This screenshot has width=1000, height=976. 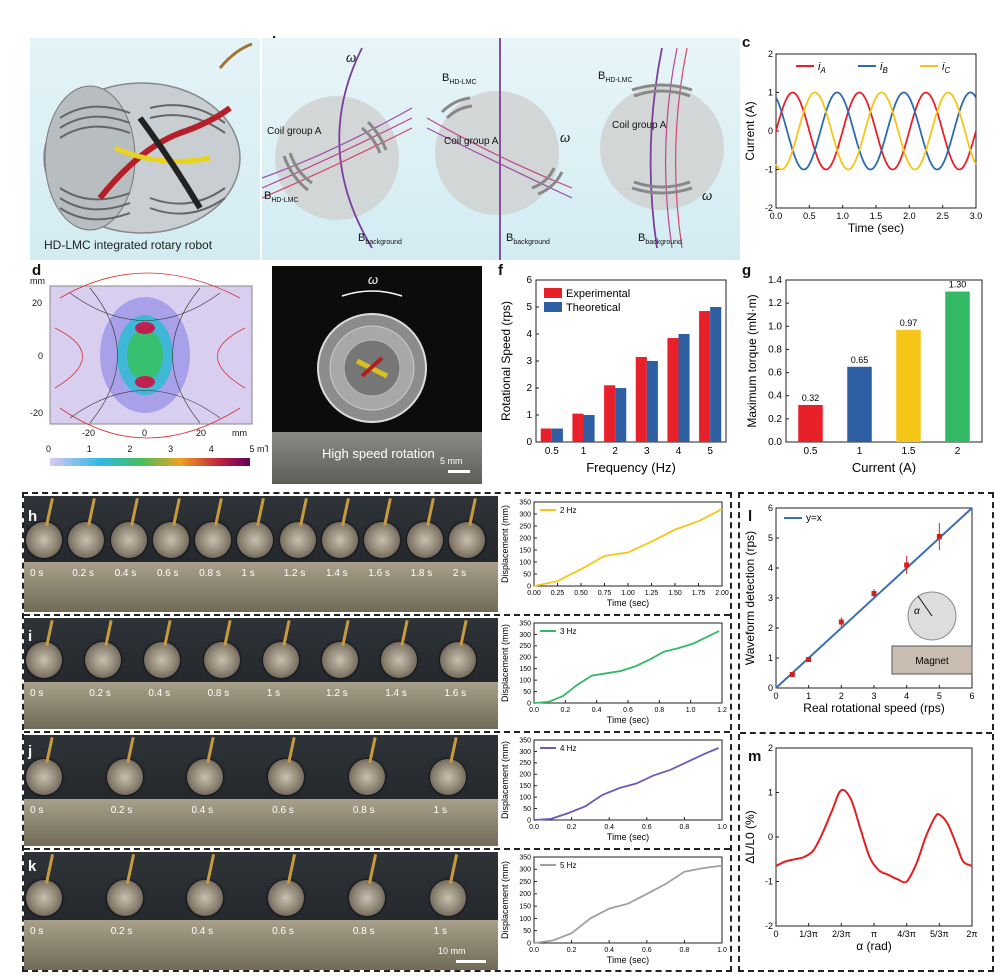 I want to click on x-tick-label: 0.2, so click(x=565, y=710).